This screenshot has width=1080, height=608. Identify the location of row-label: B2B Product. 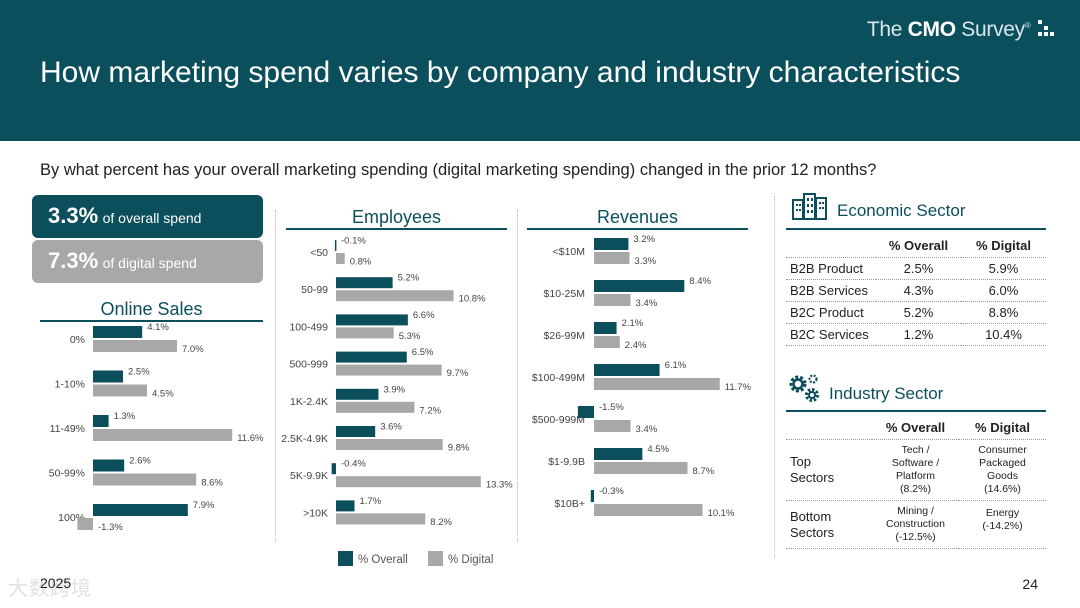
(831, 268).